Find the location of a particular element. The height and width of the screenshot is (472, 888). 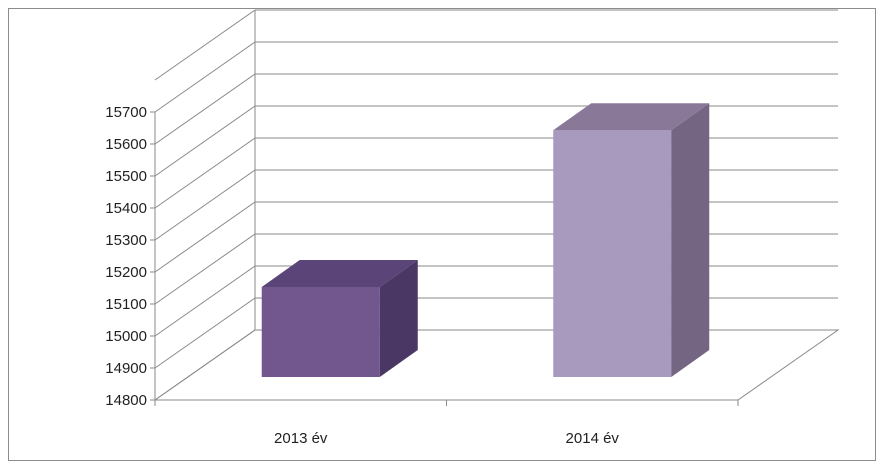

y-tick-label: 15300 is located at coordinates (126, 240).